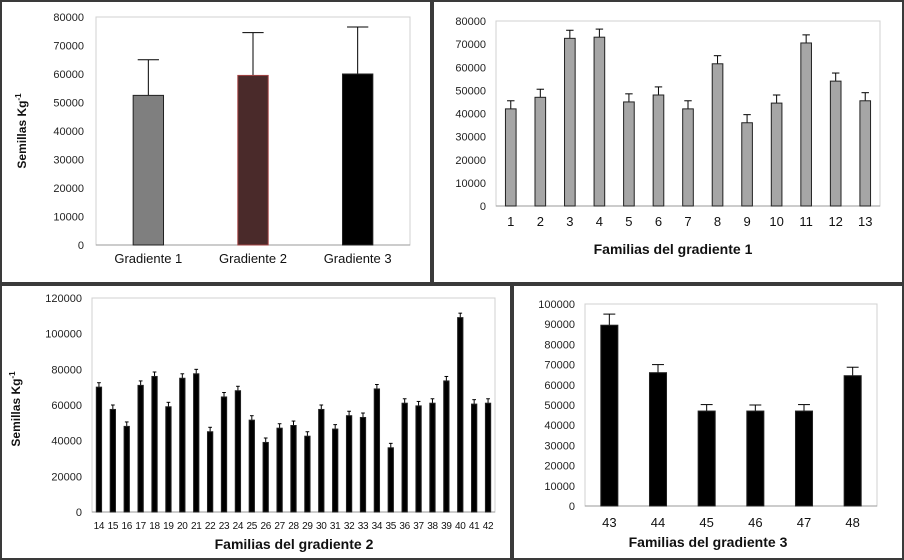  What do you see at coordinates (321, 526) in the screenshot?
I see `x-tick-label-g2: 30` at bounding box center [321, 526].